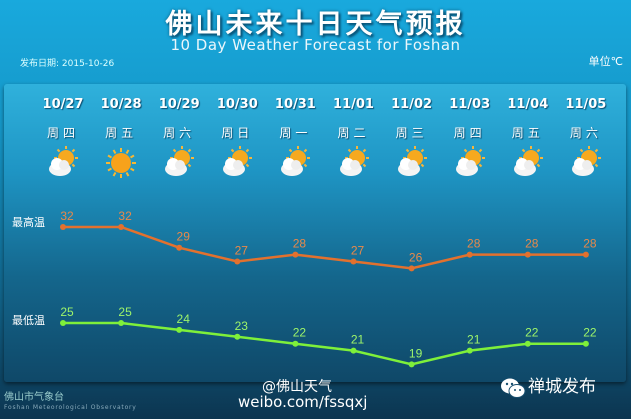 The height and width of the screenshot is (419, 631). What do you see at coordinates (295, 133) in the screenshot?
I see `day-weekday: 周一` at bounding box center [295, 133].